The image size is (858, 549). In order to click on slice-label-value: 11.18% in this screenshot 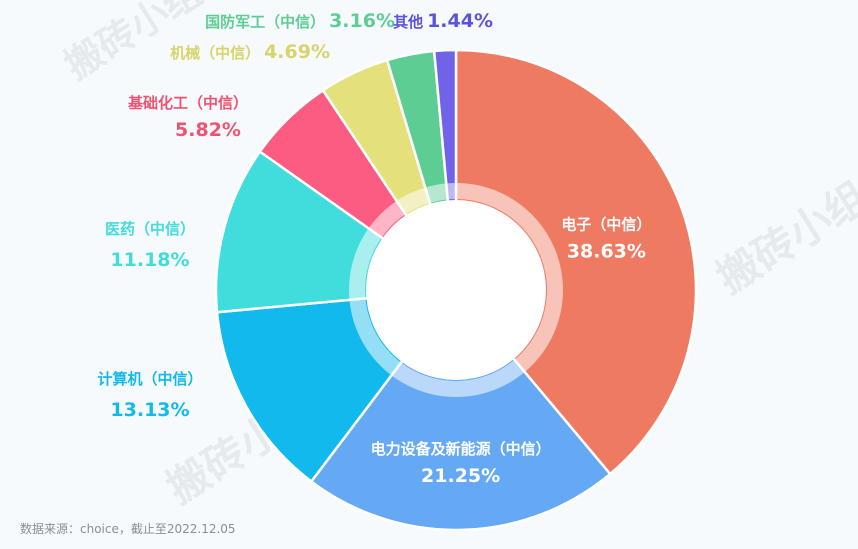, I will do `click(149, 260)`.